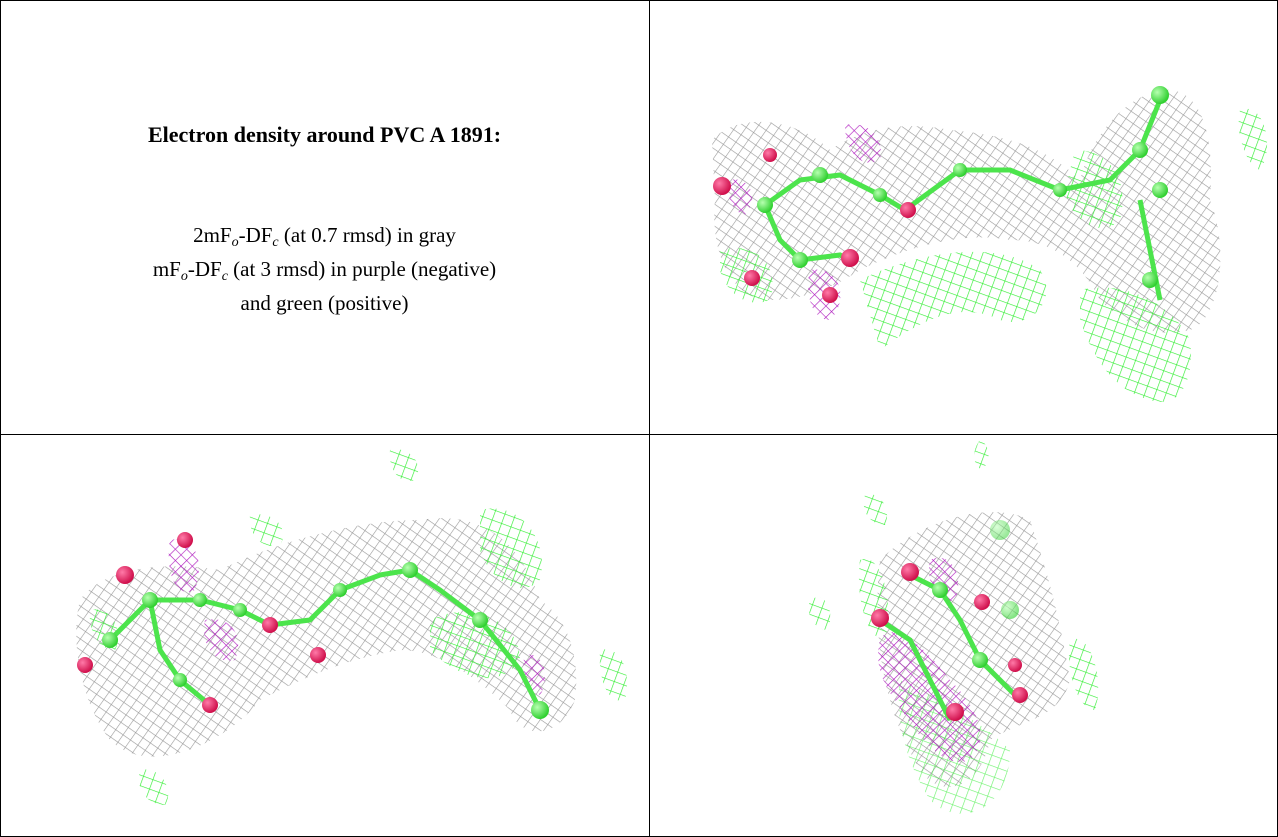 Image resolution: width=1278 pixels, height=837 pixels. I want to click on legend-line: and green (positive), so click(324, 303).